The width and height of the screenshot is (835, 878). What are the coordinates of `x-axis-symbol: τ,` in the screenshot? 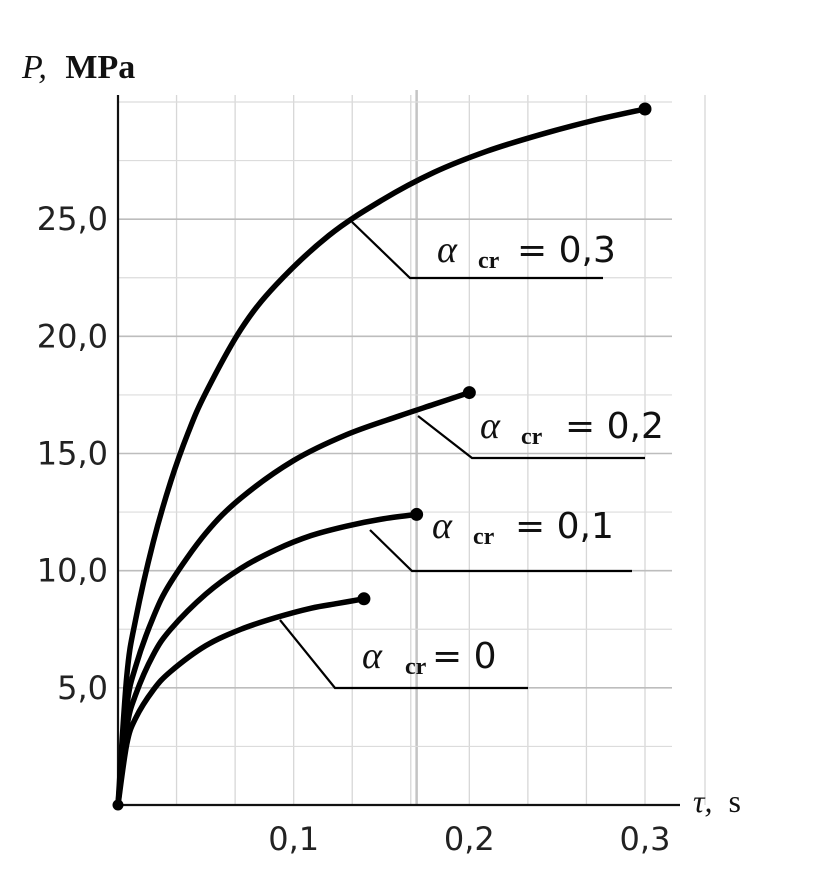 It's located at (702, 801).